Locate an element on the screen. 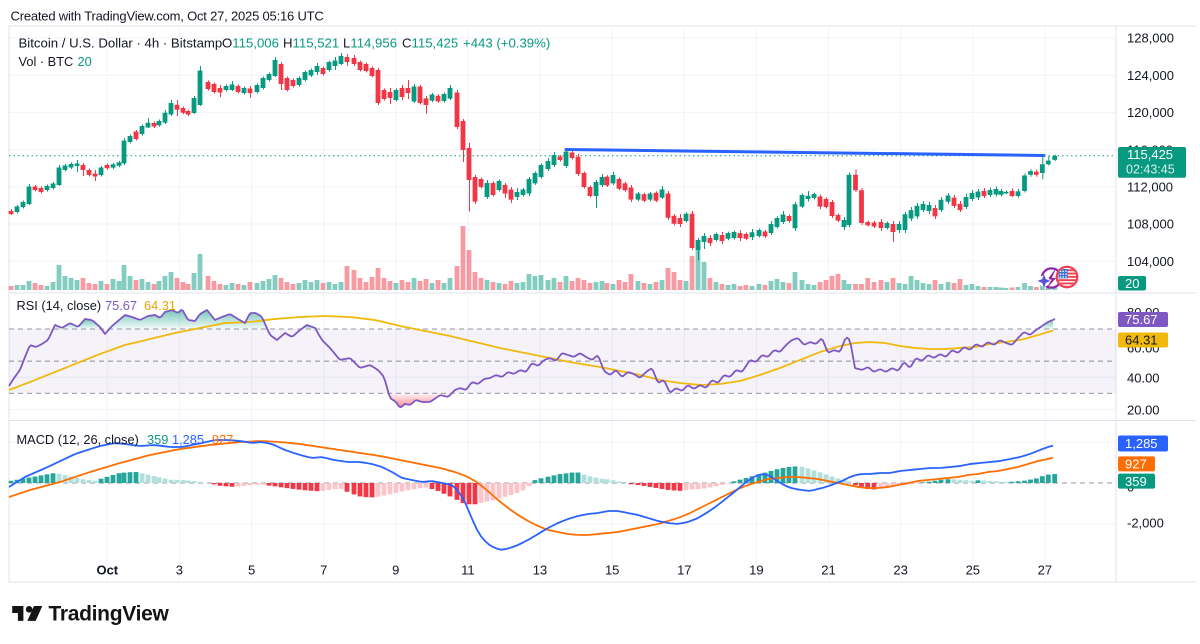 The height and width of the screenshot is (644, 1200). svg-text: 20 is located at coordinates (1132, 283).